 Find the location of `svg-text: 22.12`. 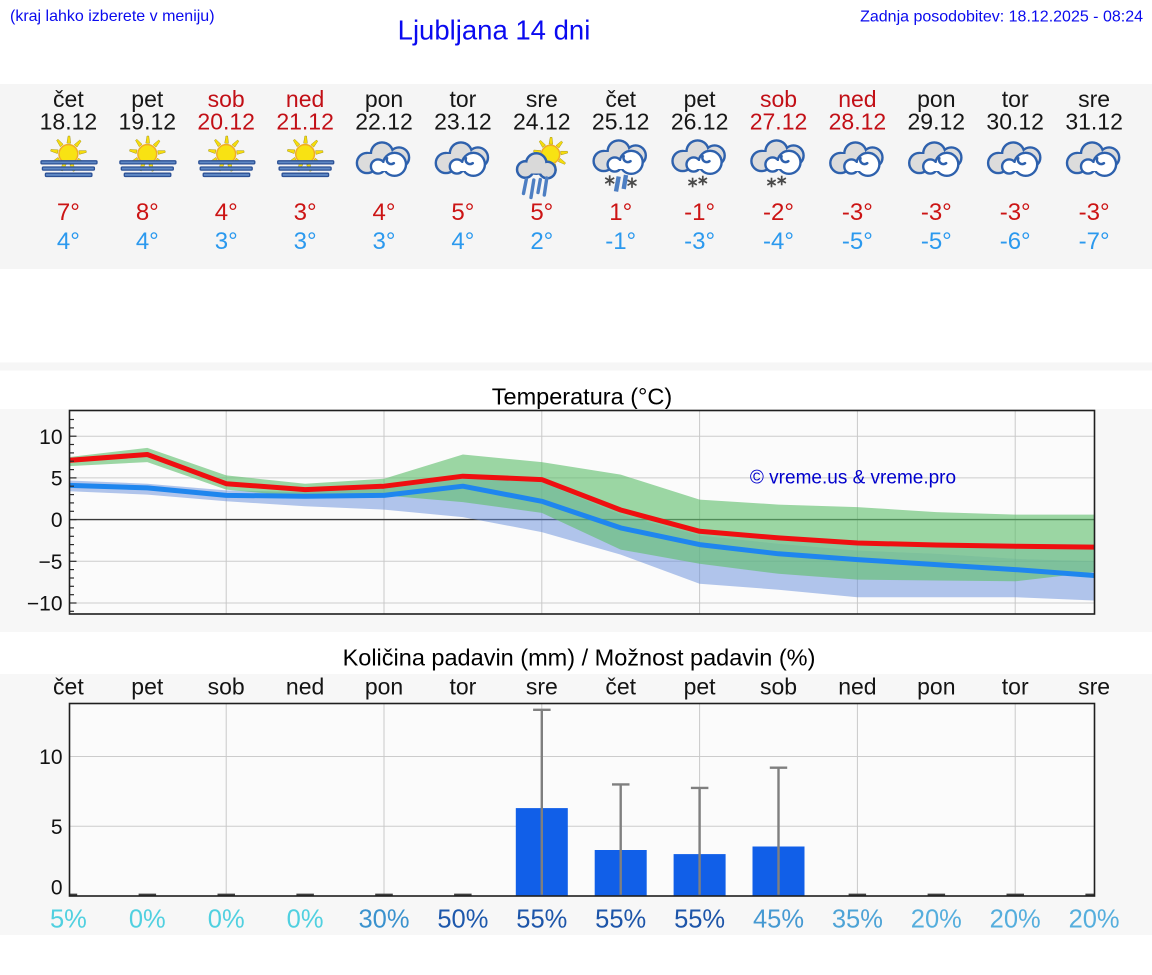

svg-text: 22.12 is located at coordinates (384, 122).